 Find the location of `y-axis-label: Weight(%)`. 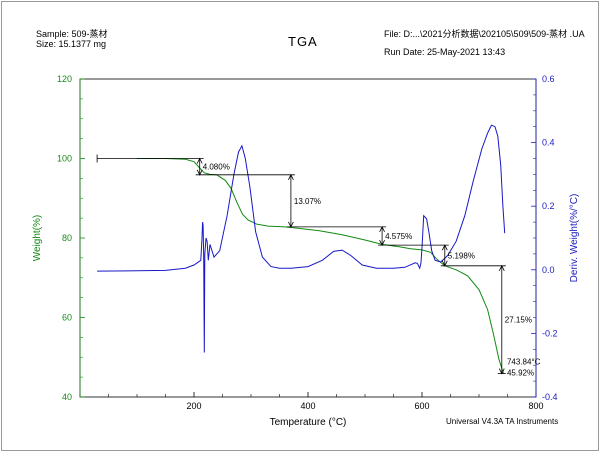

y-axis-label: Weight(%) is located at coordinates (37, 238).